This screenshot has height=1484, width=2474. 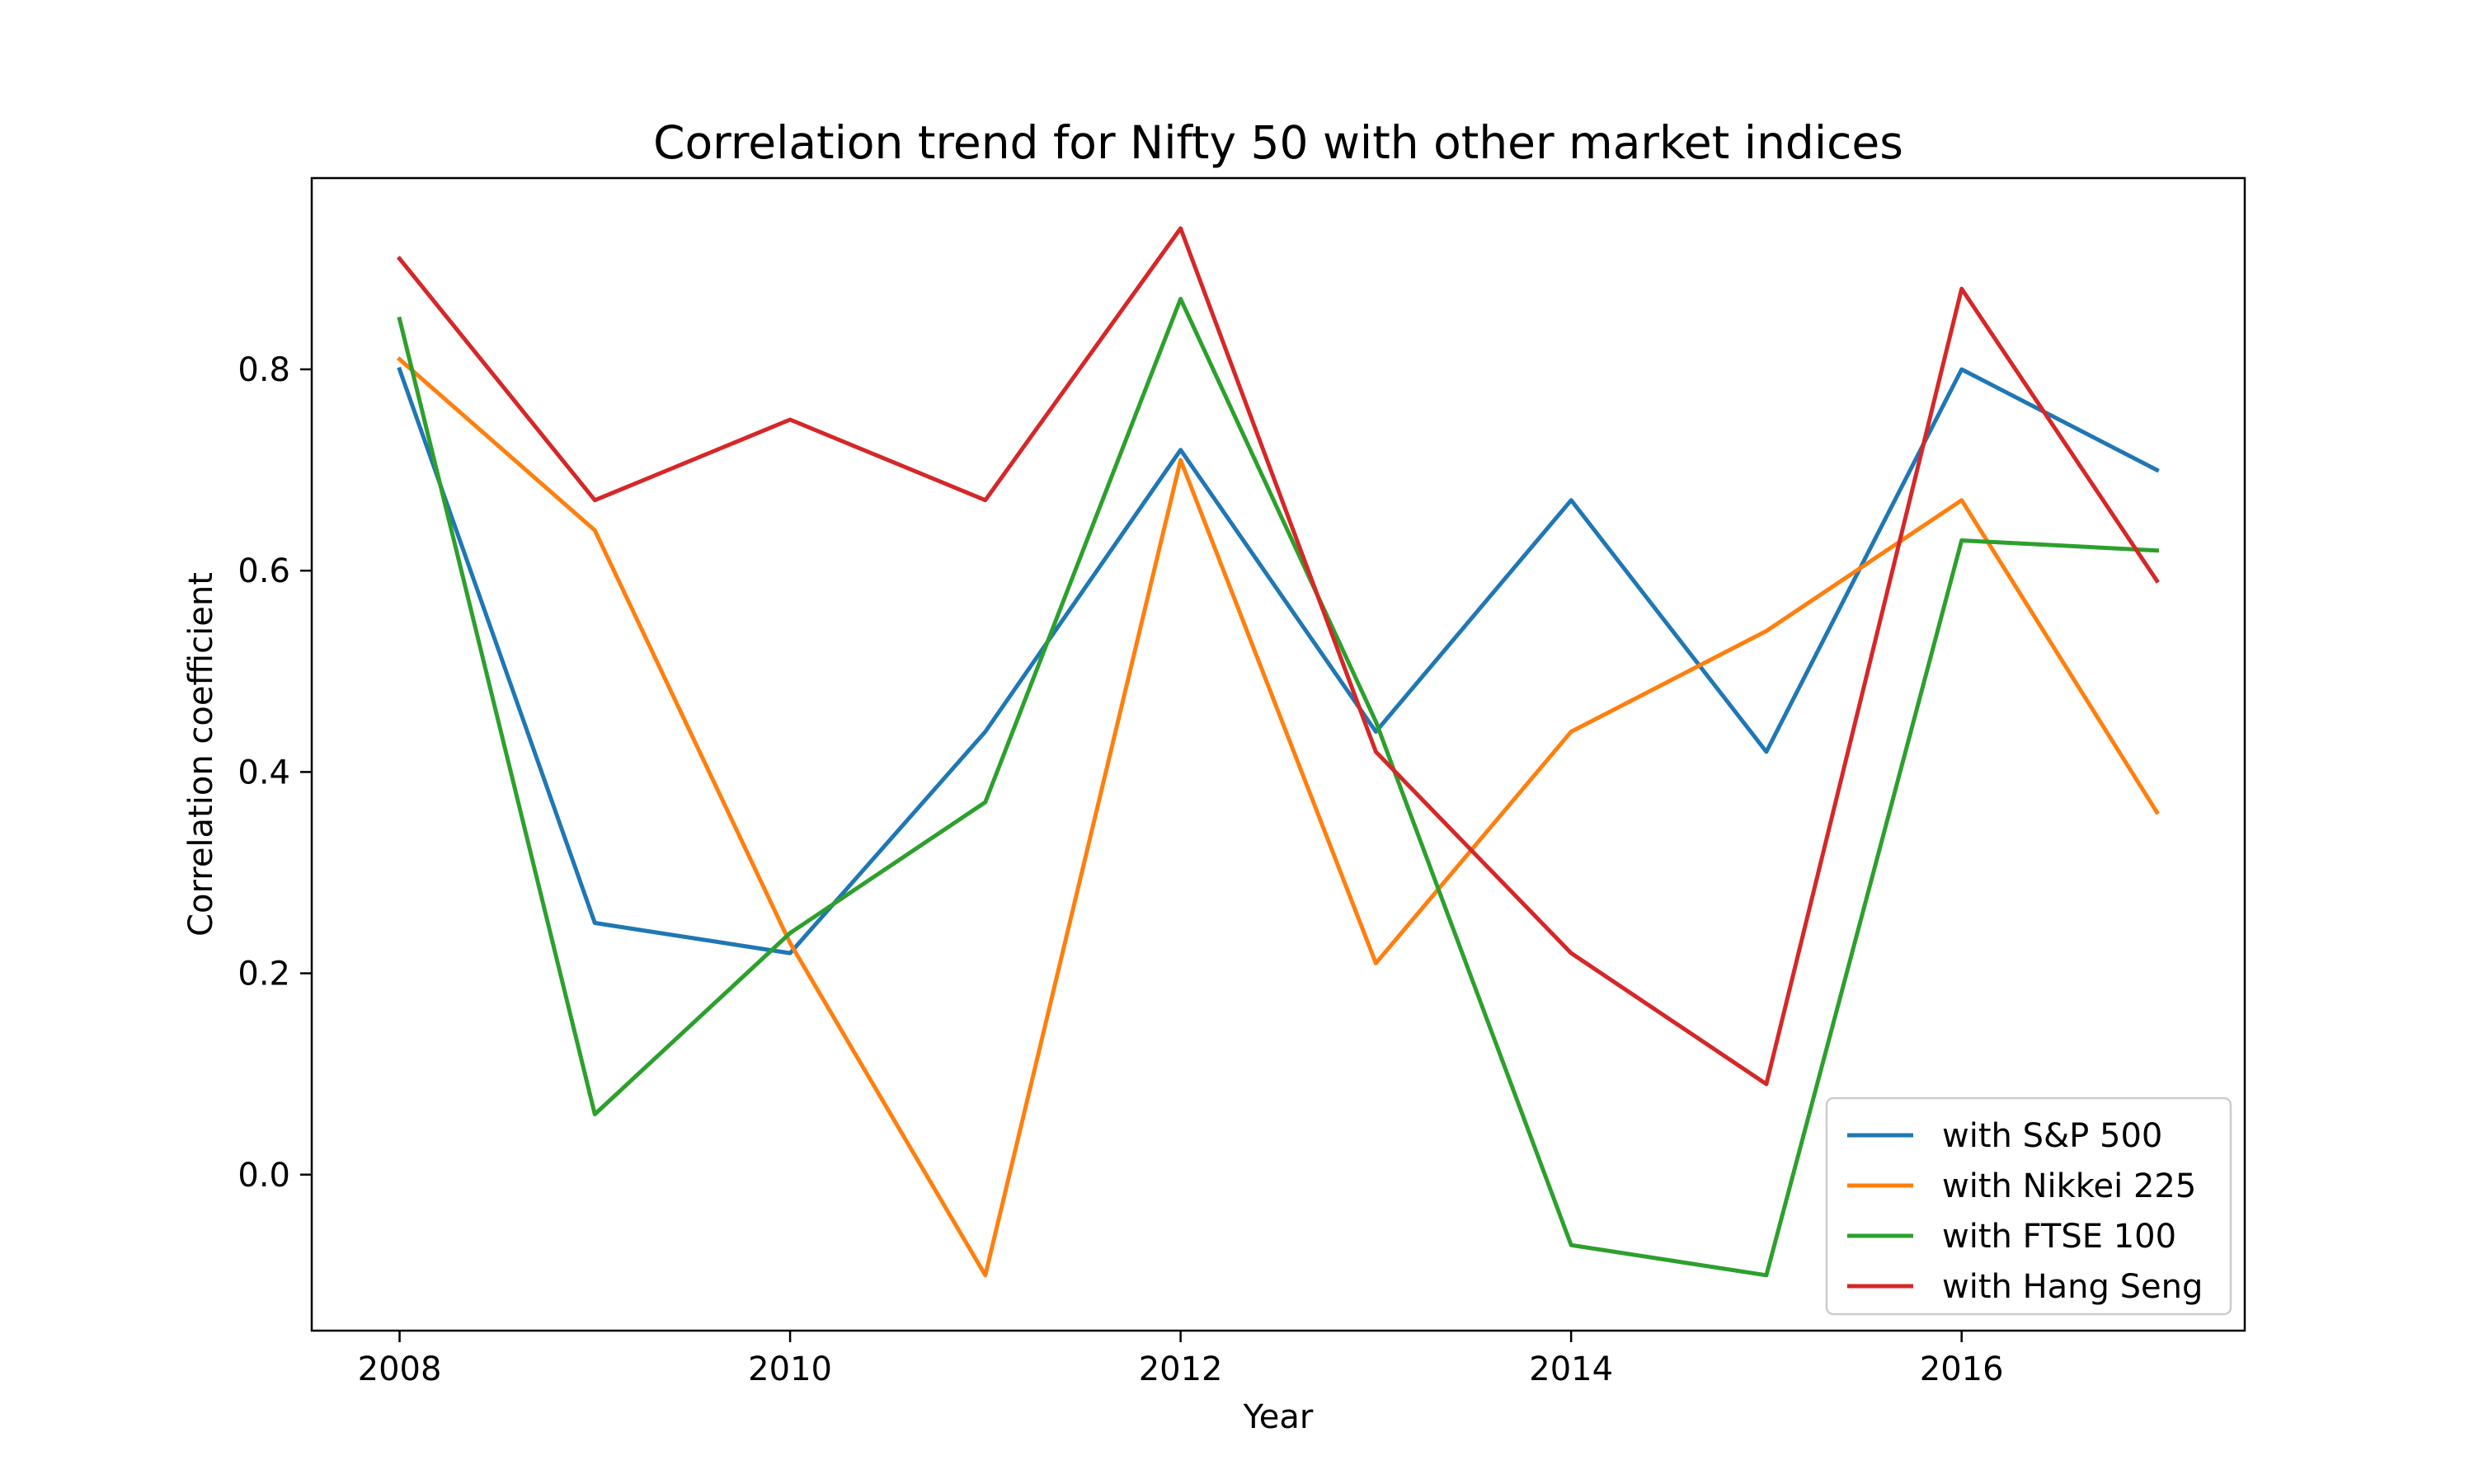 I want to click on legend-label-2: with FTSE 100, so click(x=2059, y=1237).